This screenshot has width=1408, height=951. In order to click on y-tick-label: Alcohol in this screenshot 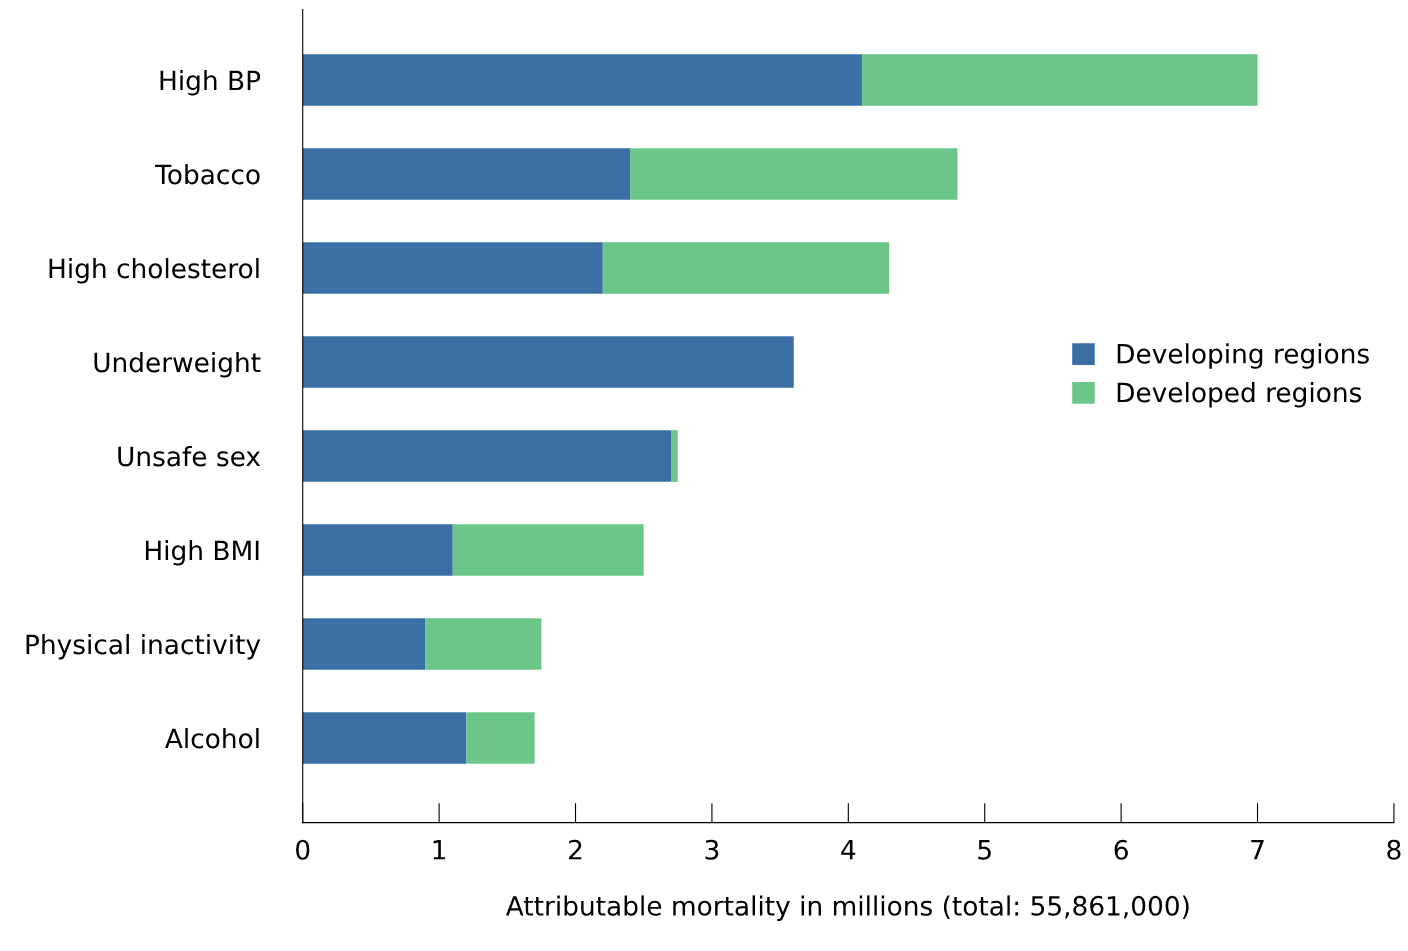, I will do `click(212, 738)`.